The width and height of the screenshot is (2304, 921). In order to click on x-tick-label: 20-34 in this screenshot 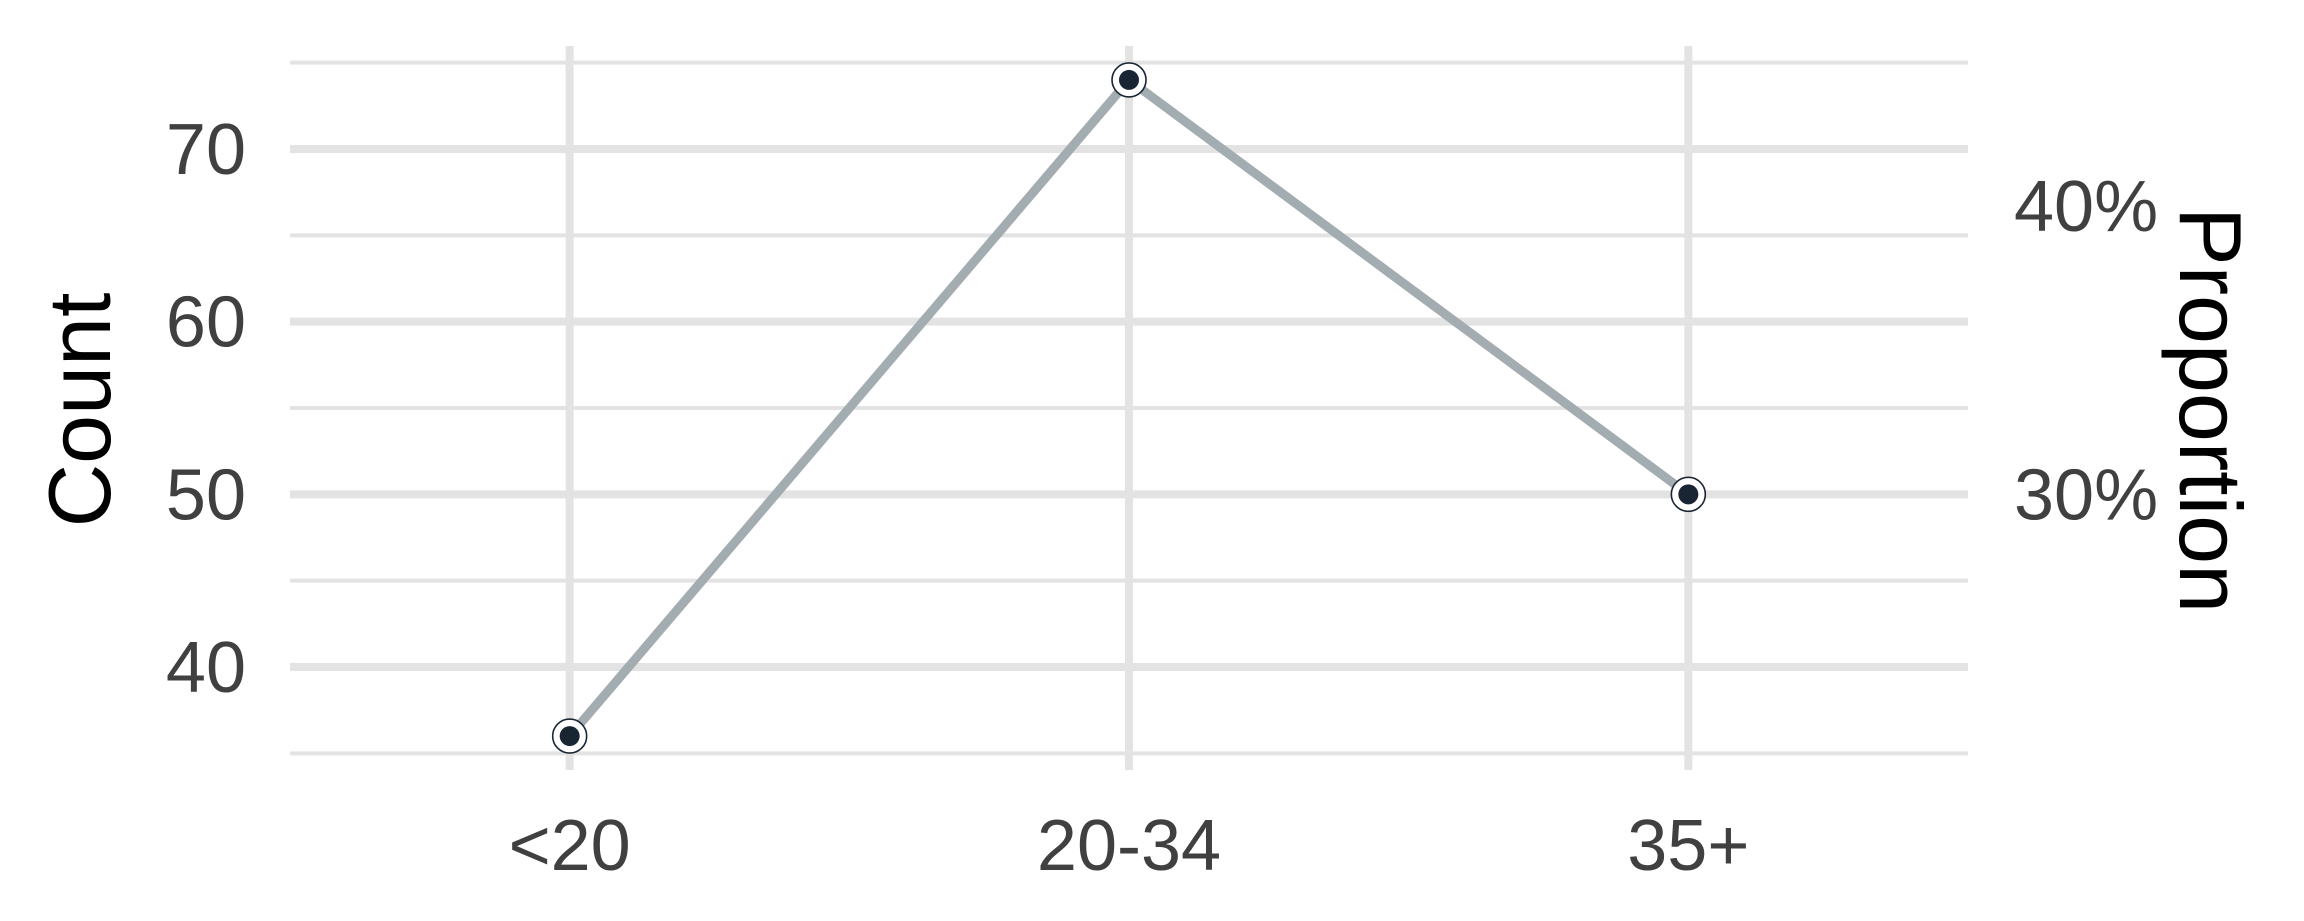, I will do `click(1129, 846)`.